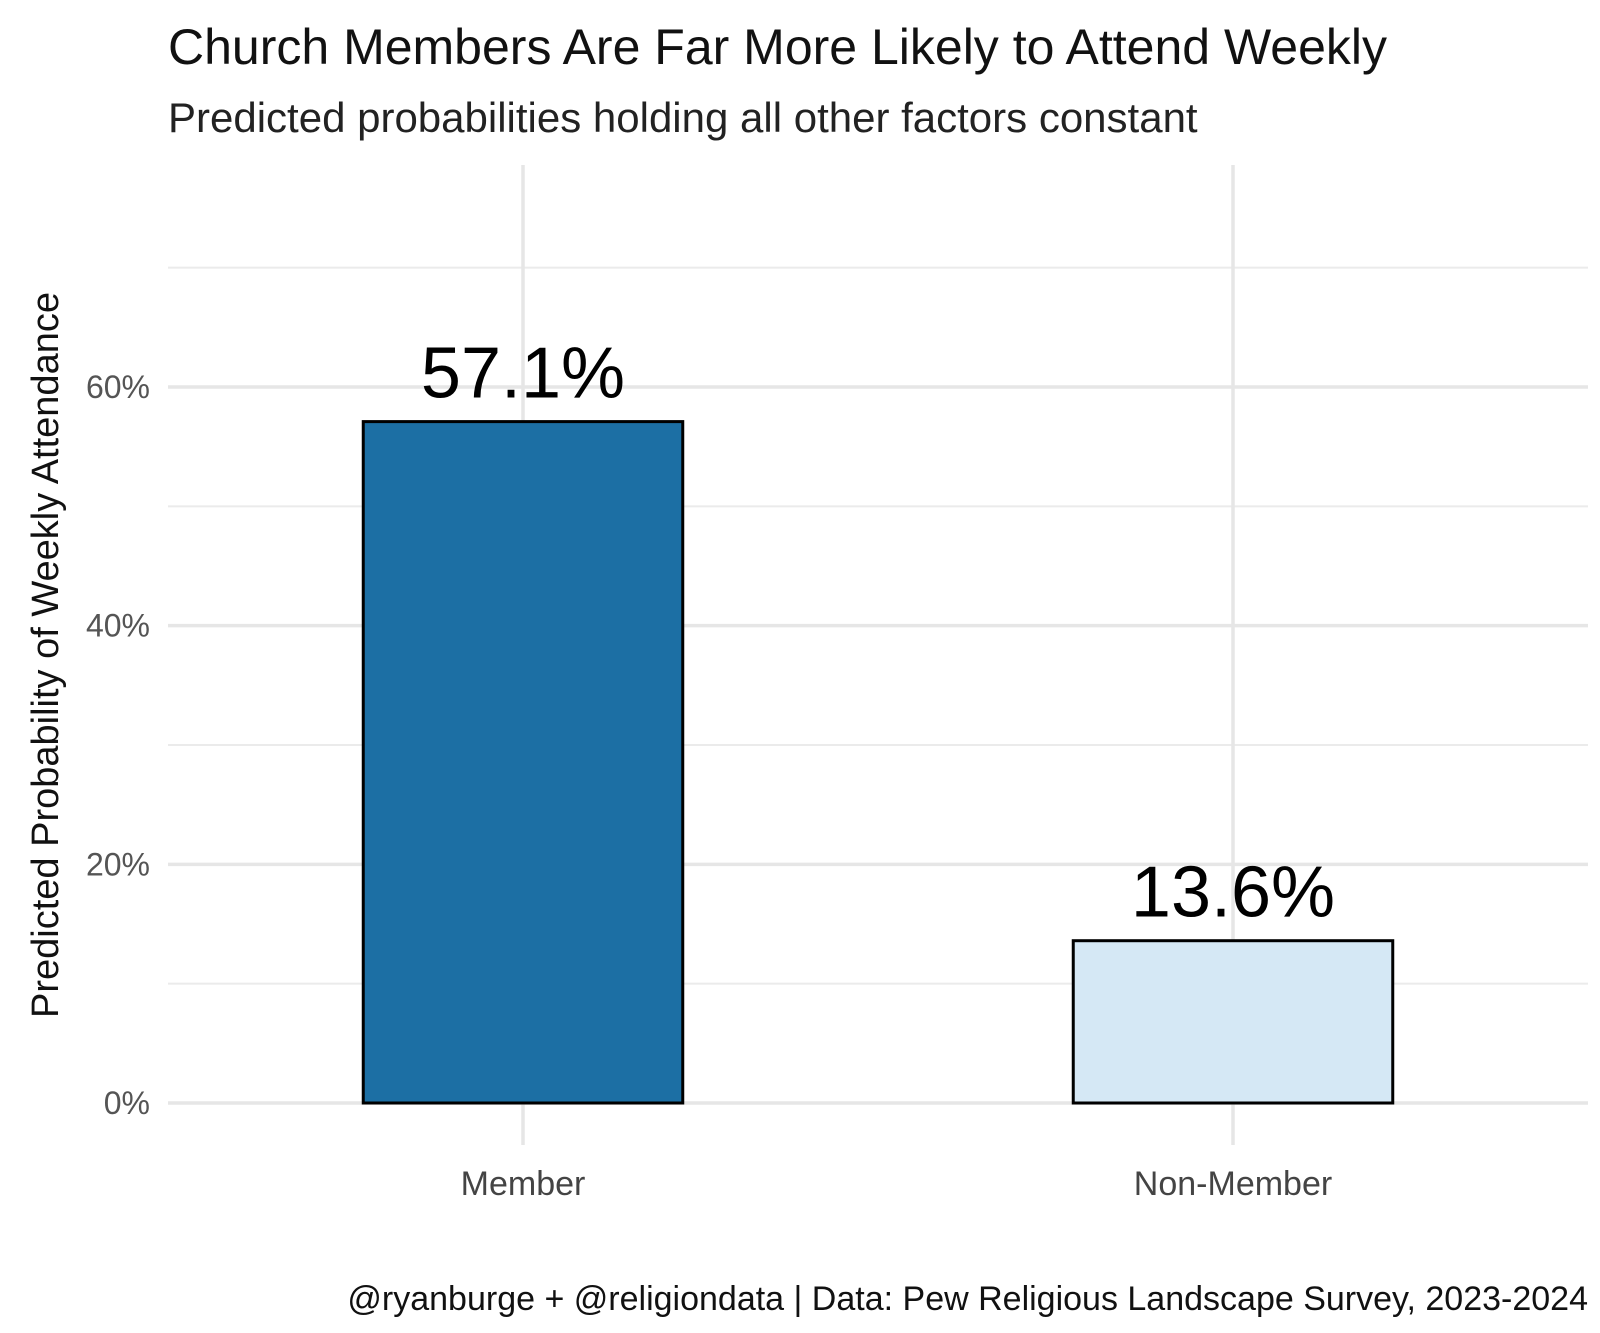 This screenshot has width=1600, height=1333. Describe the element at coordinates (118, 864) in the screenshot. I see `y-tick-label: 20%` at that location.